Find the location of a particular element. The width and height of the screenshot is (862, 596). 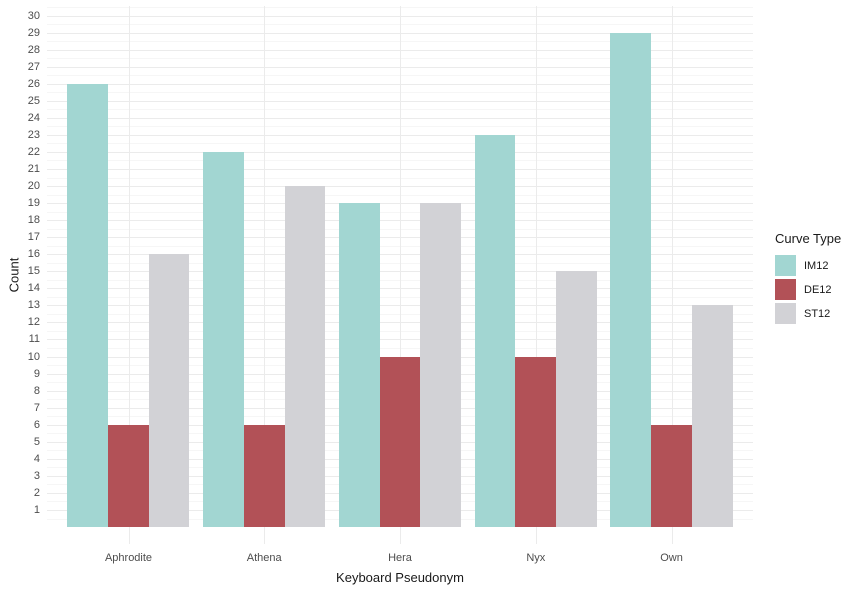

y-tick-label: 21 is located at coordinates (33, 168).